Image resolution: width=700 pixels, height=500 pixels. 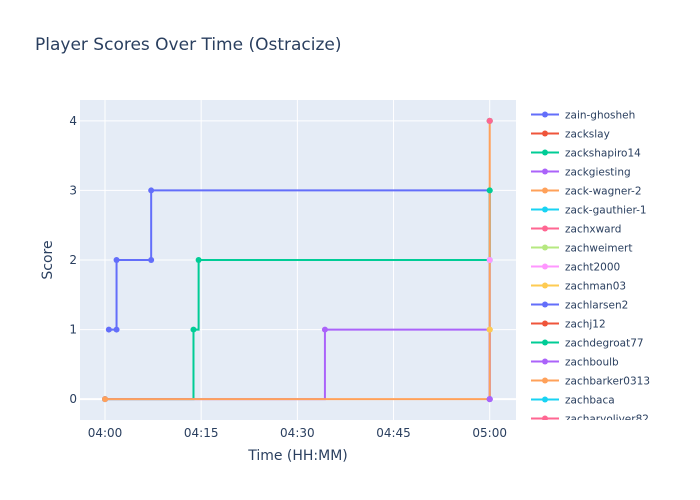 I want to click on legend-label: zackshapiro14, so click(x=603, y=154).